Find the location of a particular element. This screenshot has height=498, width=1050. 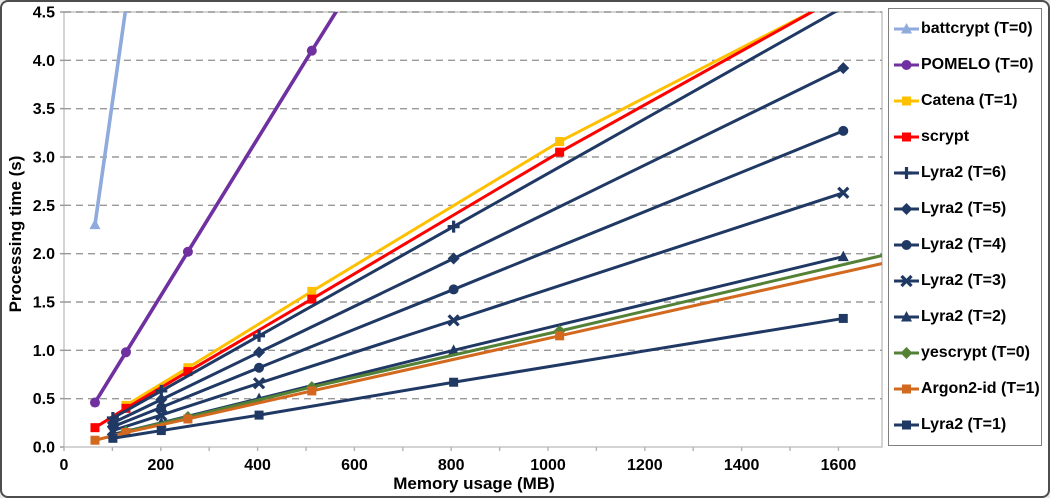

legend-label: Lyra2 (T=1) is located at coordinates (964, 424).